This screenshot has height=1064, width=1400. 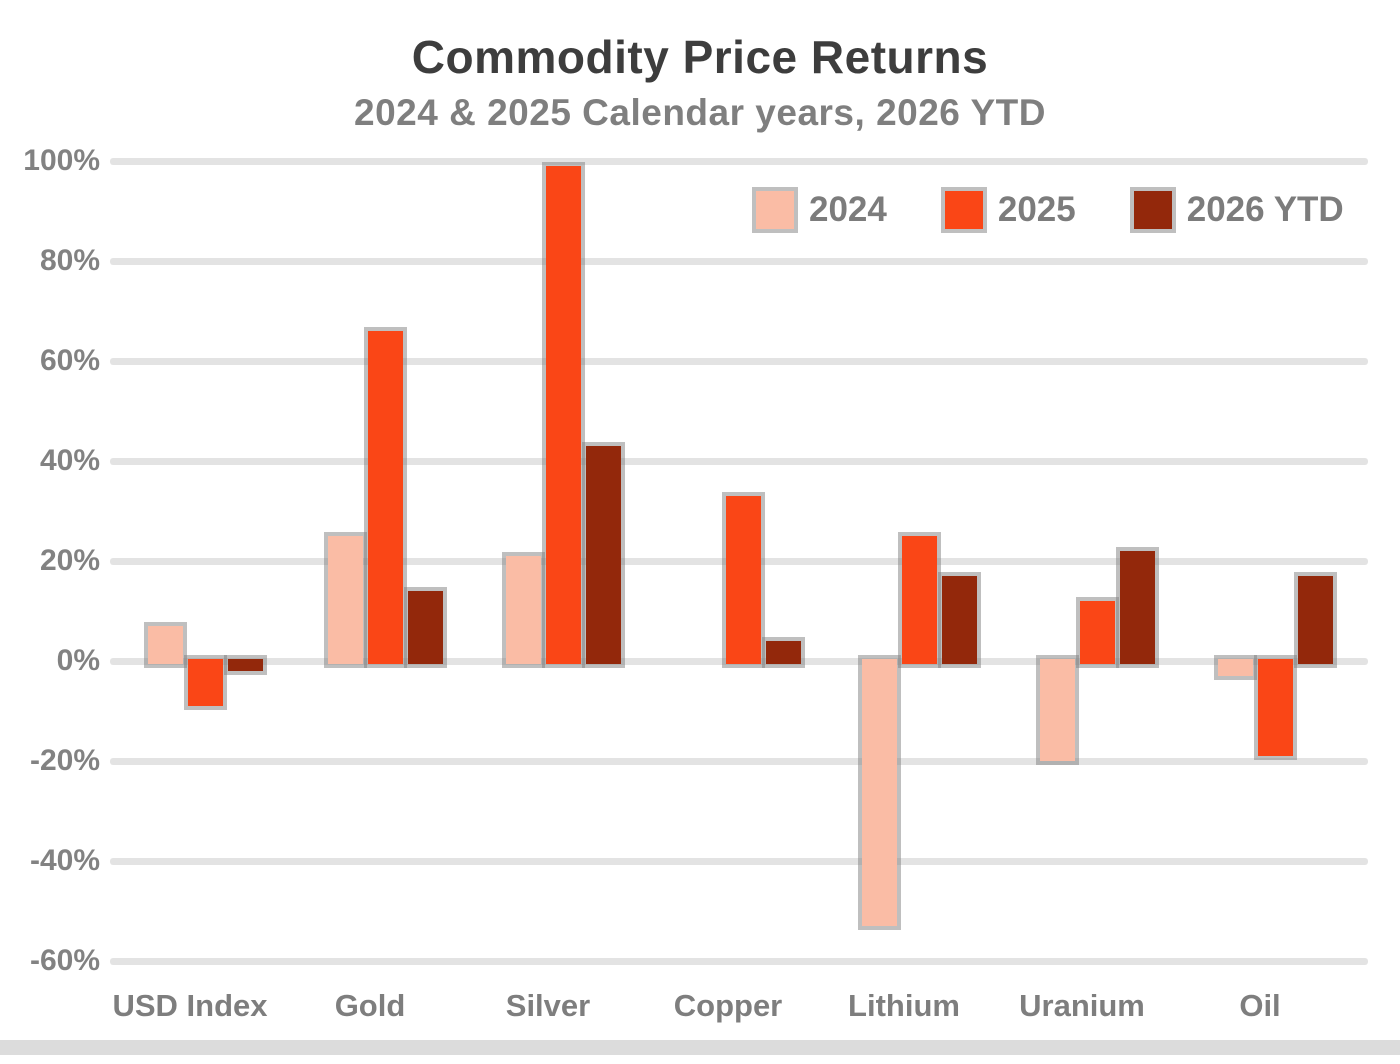 I want to click on bar-2026-ytd-uranium, so click(x=1137, y=607).